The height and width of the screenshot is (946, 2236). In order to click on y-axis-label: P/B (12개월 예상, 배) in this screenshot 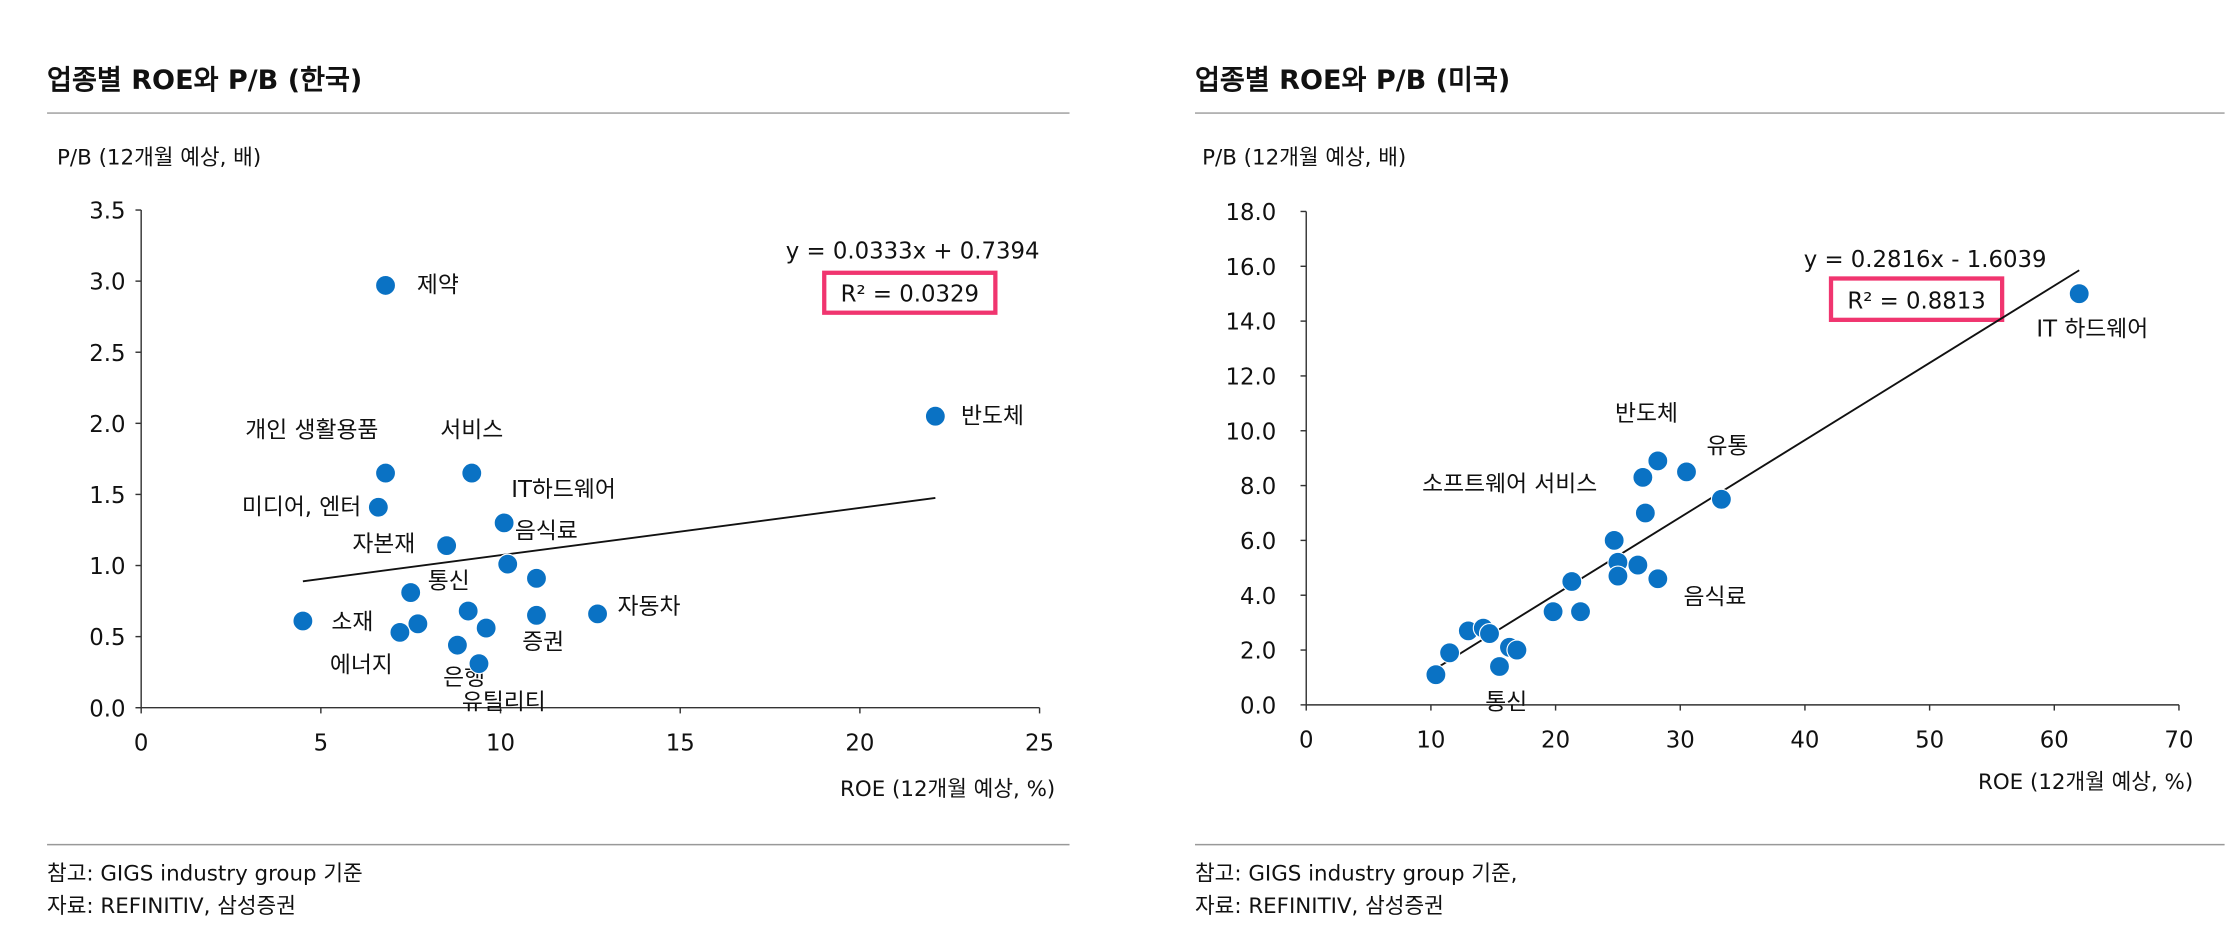, I will do `click(1304, 157)`.